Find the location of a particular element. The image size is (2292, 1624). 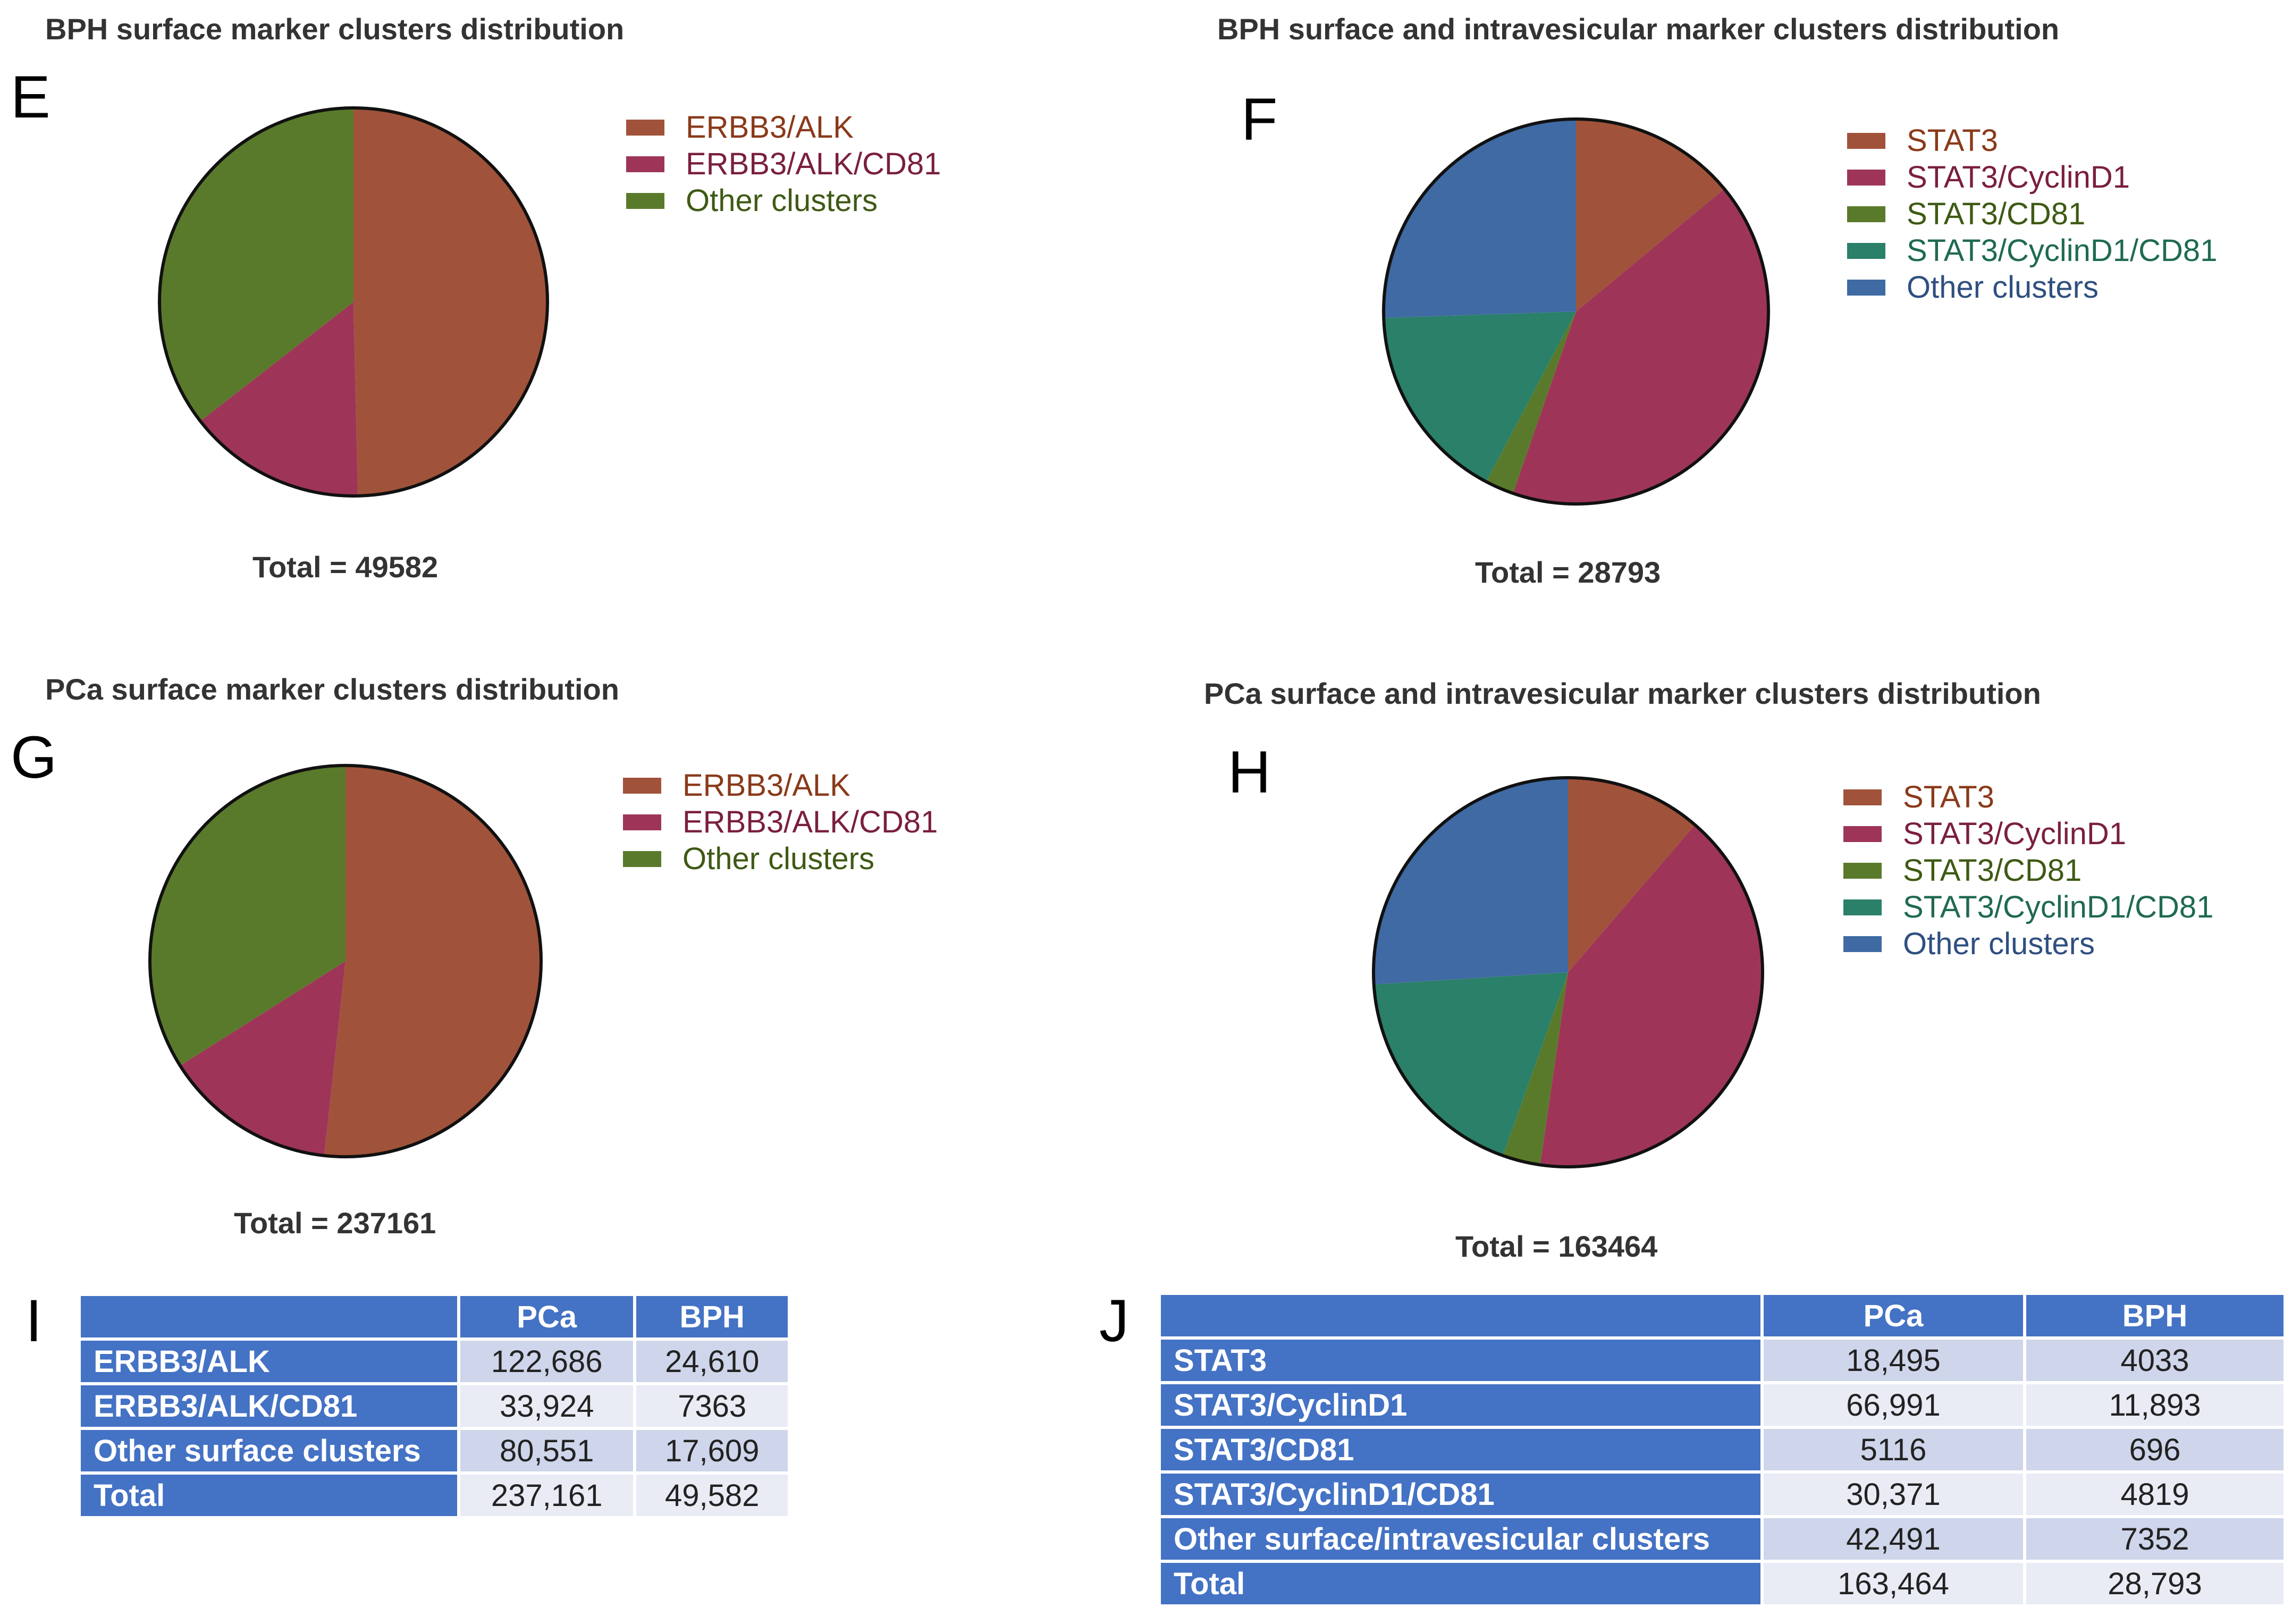

panel-f-letter: F is located at coordinates (1259, 119).